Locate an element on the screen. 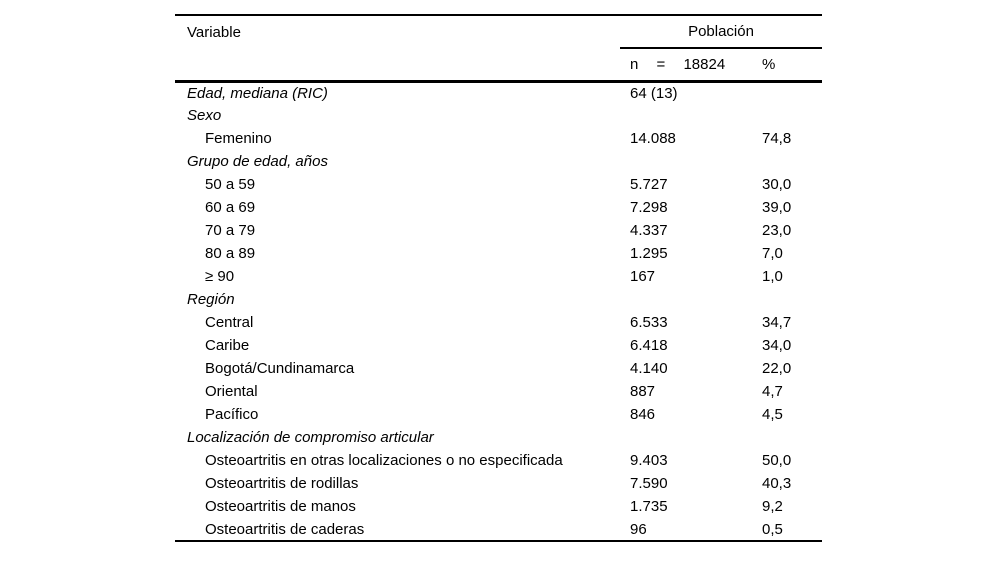  percent-value-cell: 74,8 is located at coordinates (777, 138).